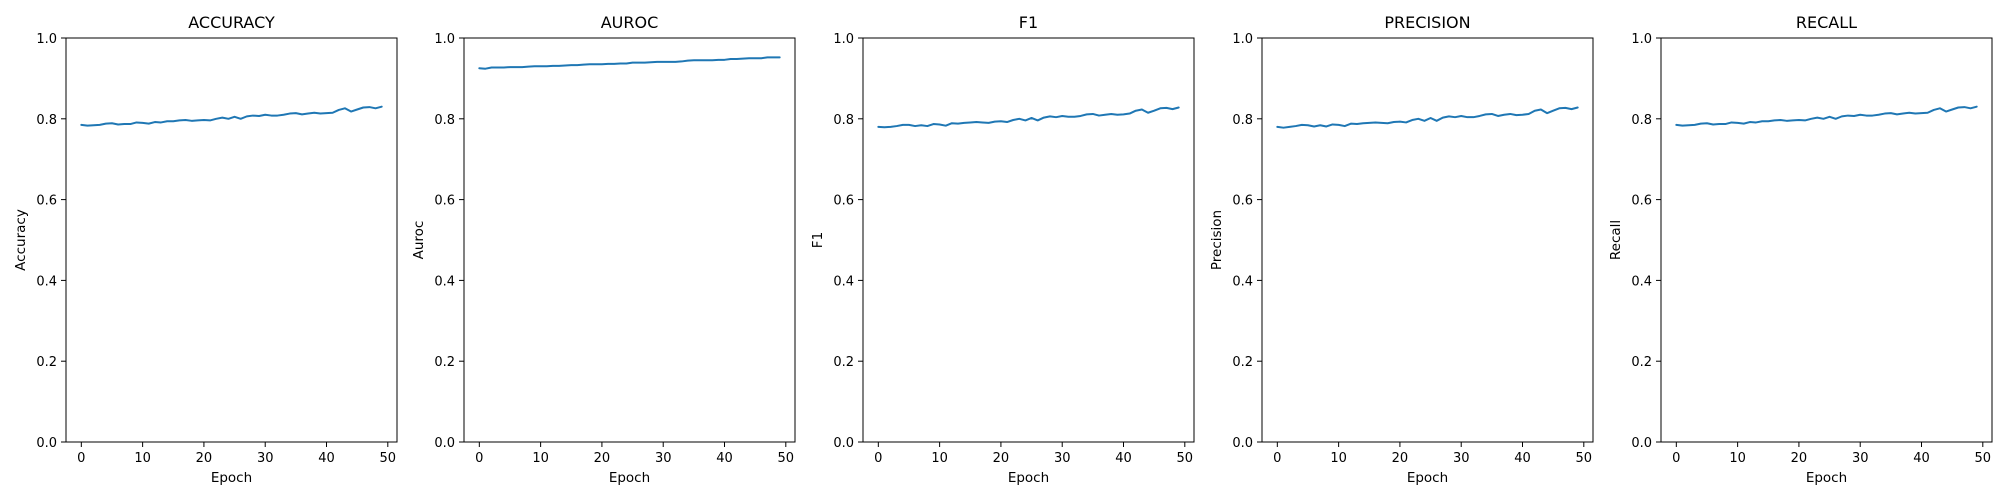  What do you see at coordinates (419, 240) in the screenshot?
I see `y-axis-label: Auroc` at bounding box center [419, 240].